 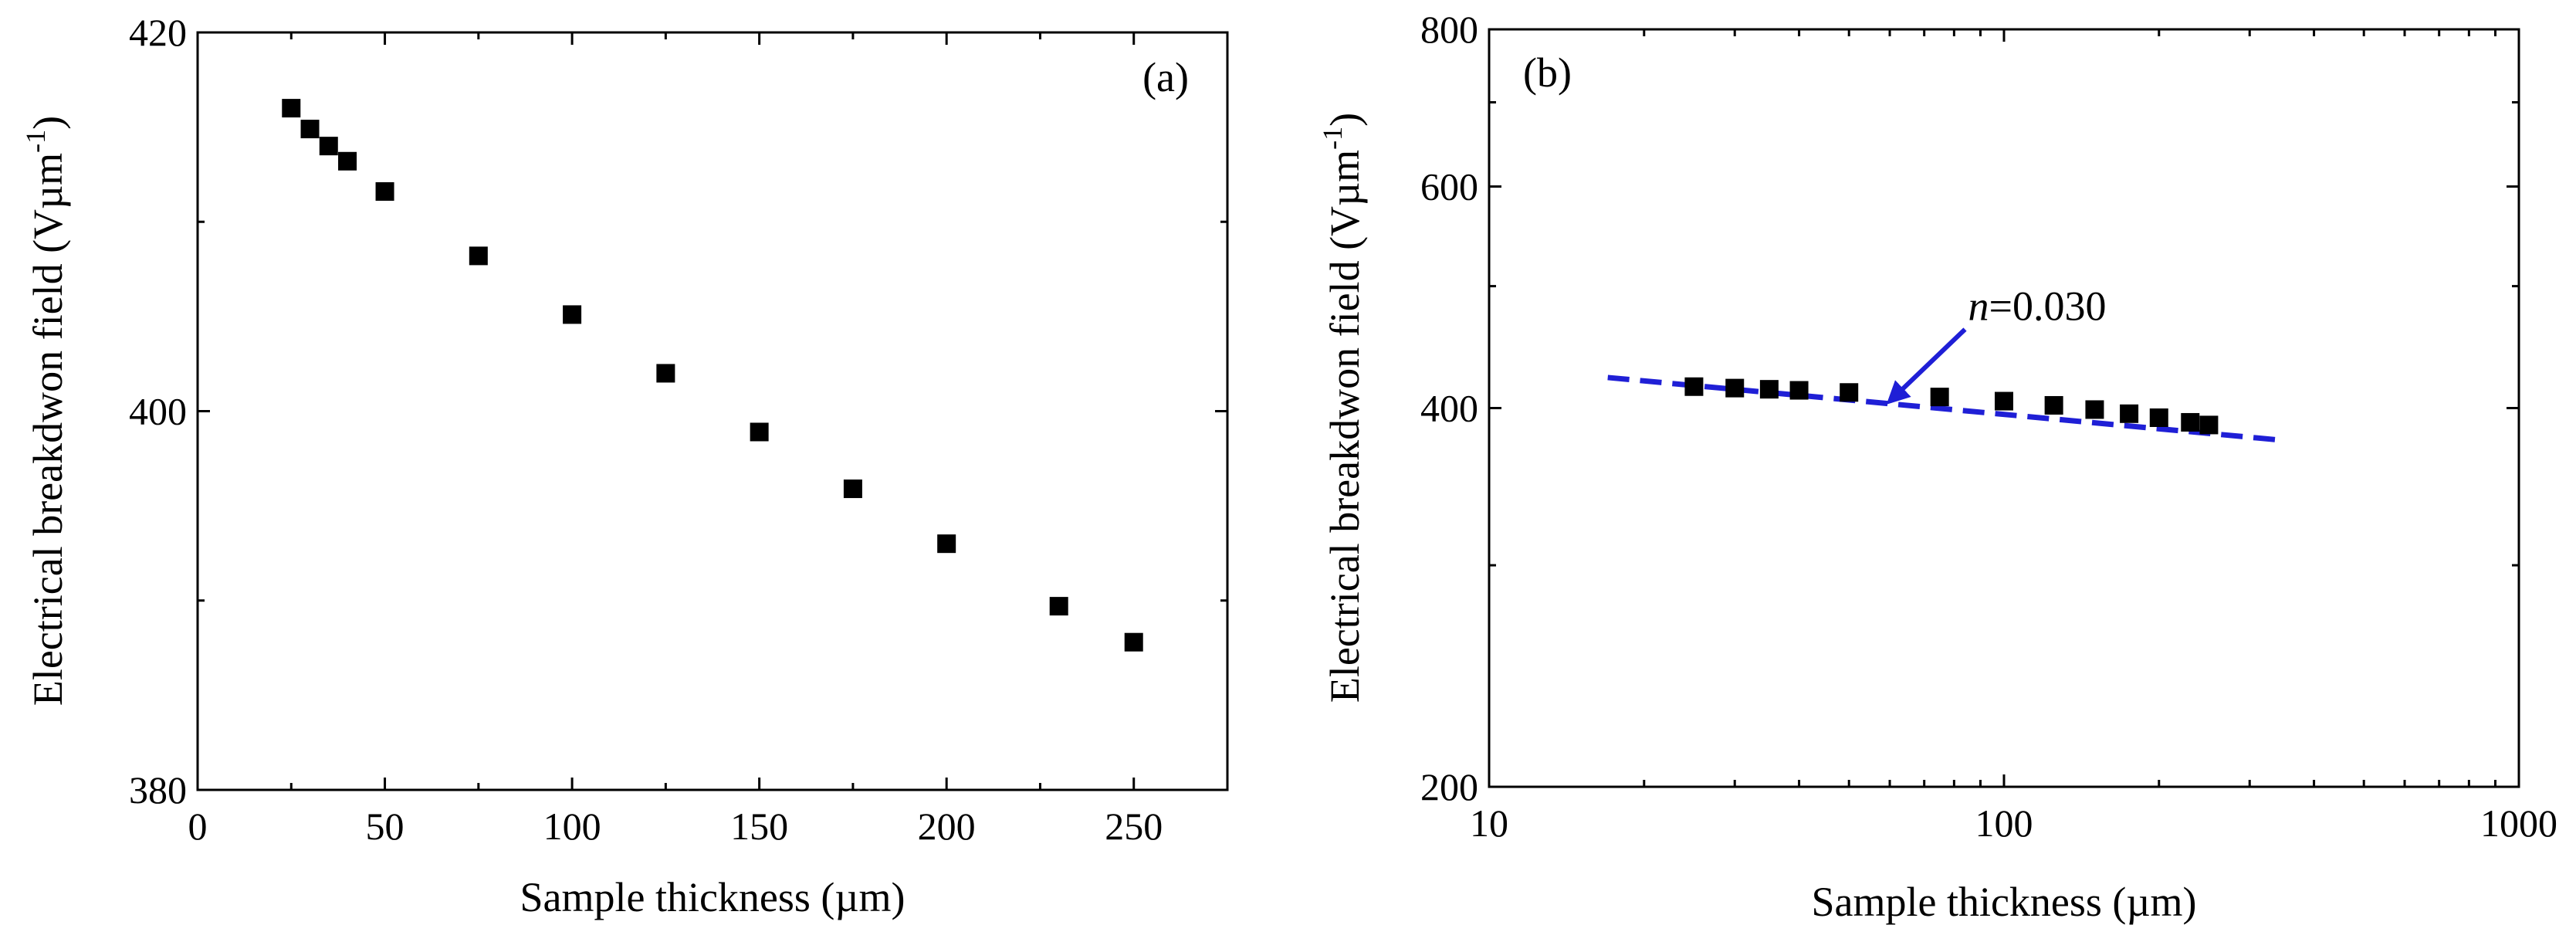 I want to click on x-tick-label-b: 1000, so click(x=2519, y=823).